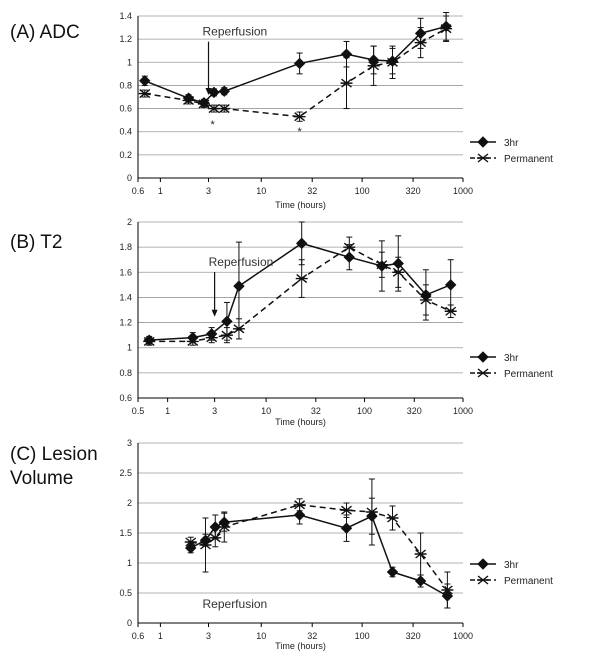 This screenshot has height=662, width=600. What do you see at coordinates (125, 593) in the screenshot?
I see `y-tick-label: 0.5` at bounding box center [125, 593].